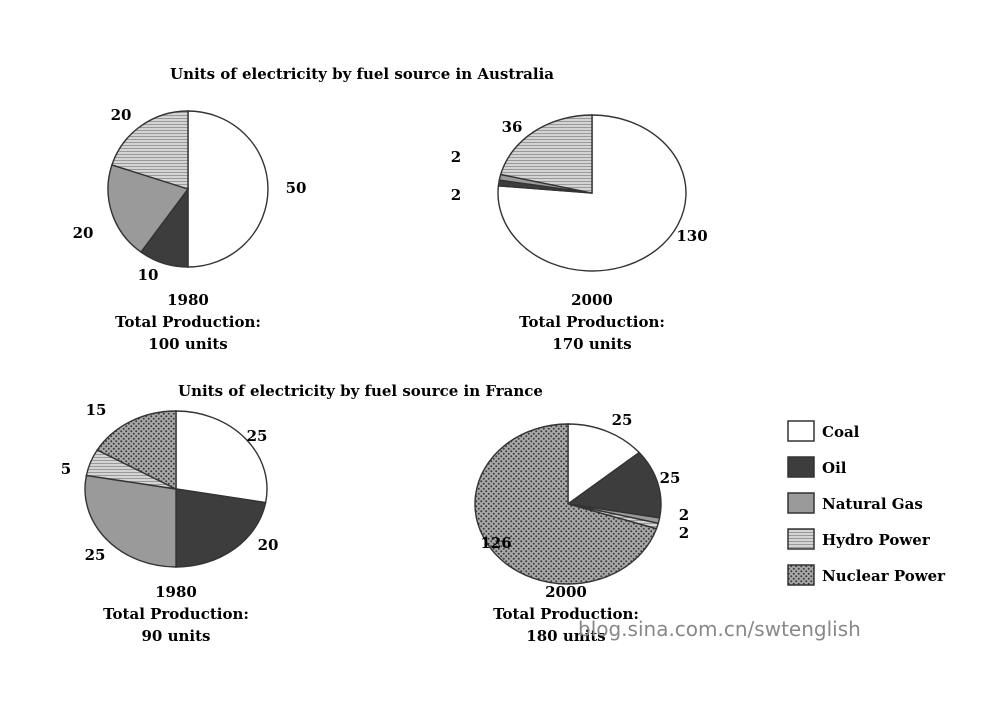 The width and height of the screenshot is (1004, 708). What do you see at coordinates (591, 344) in the screenshot?
I see `caption-total-value: 170 units` at bounding box center [591, 344].